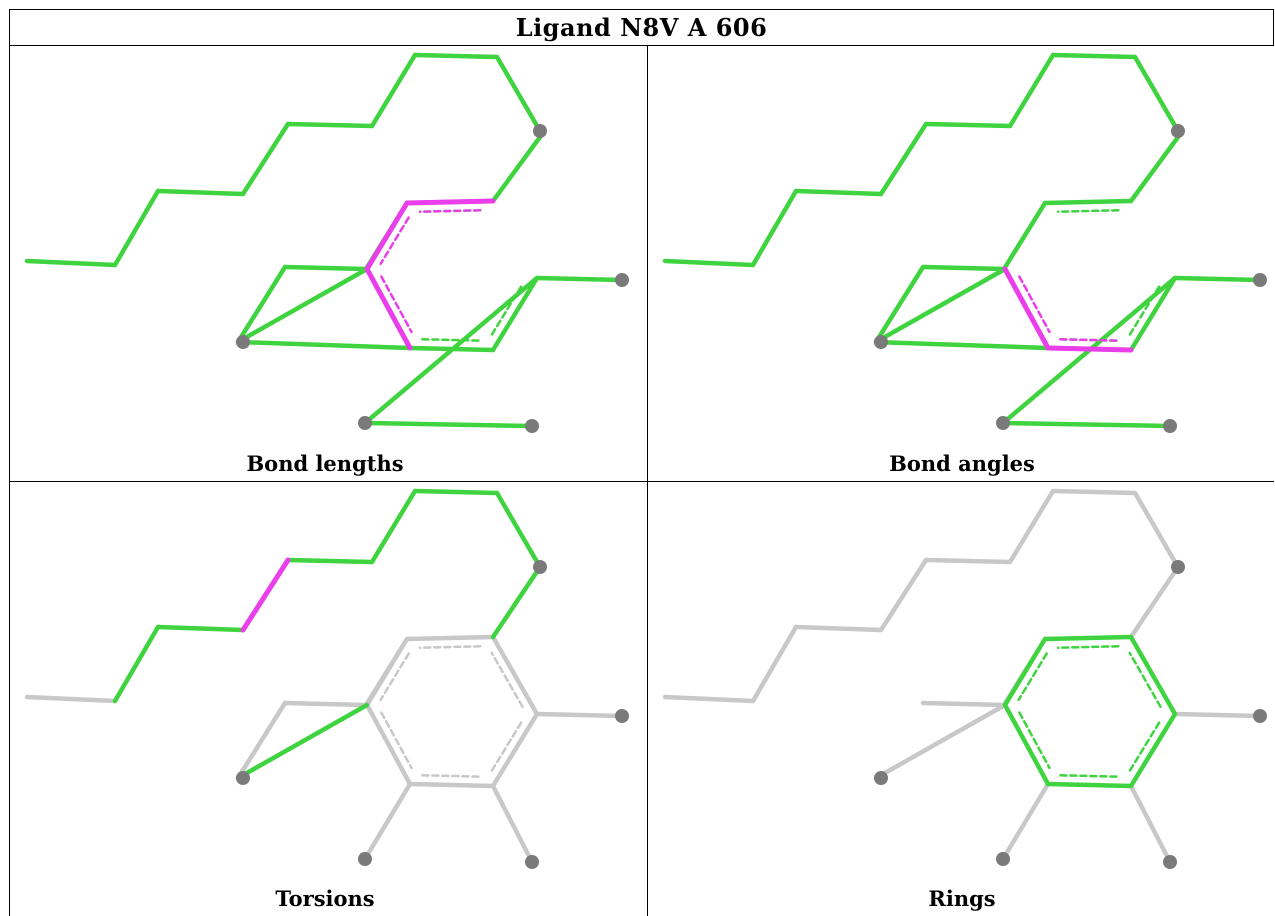 The image size is (1275, 916). Describe the element at coordinates (641, 9) in the screenshot. I see `border-top` at that location.